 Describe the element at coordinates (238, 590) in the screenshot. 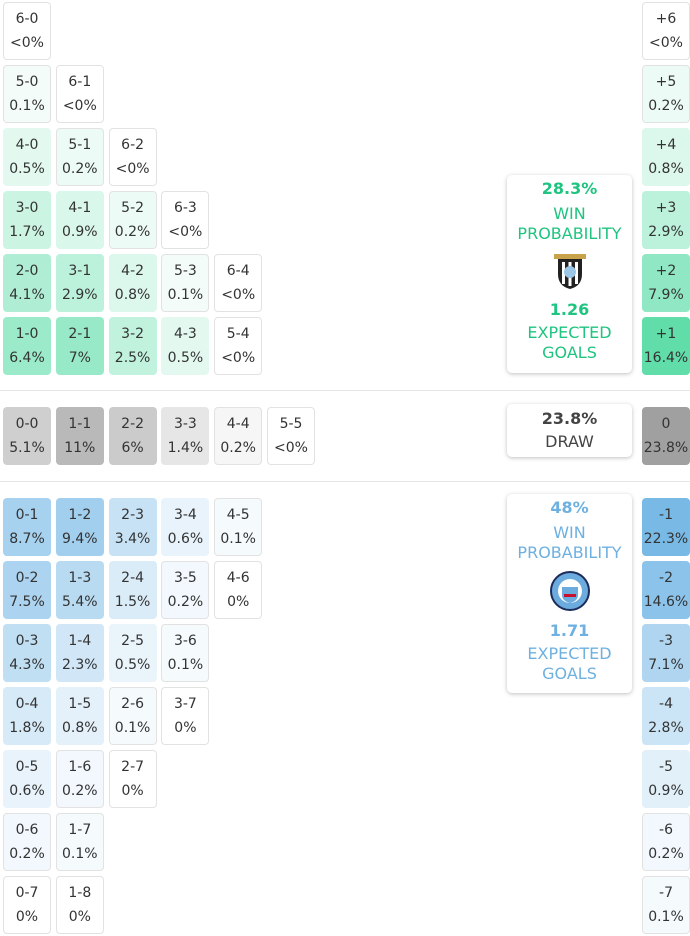

I see `score-cell: 4-6 0%` at that location.